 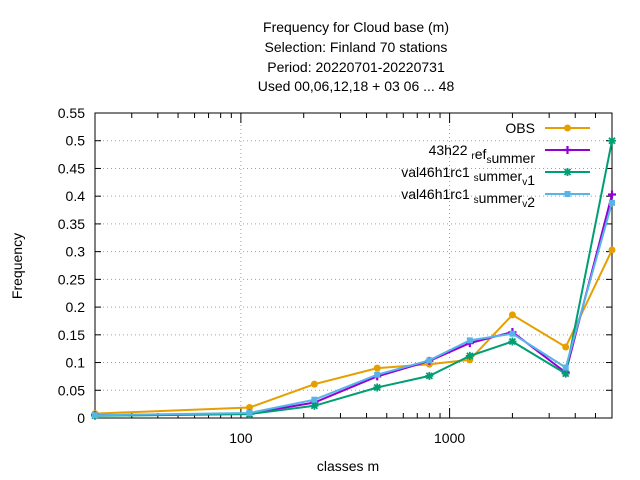 I want to click on x-tick-label: 1000, so click(x=449, y=438).